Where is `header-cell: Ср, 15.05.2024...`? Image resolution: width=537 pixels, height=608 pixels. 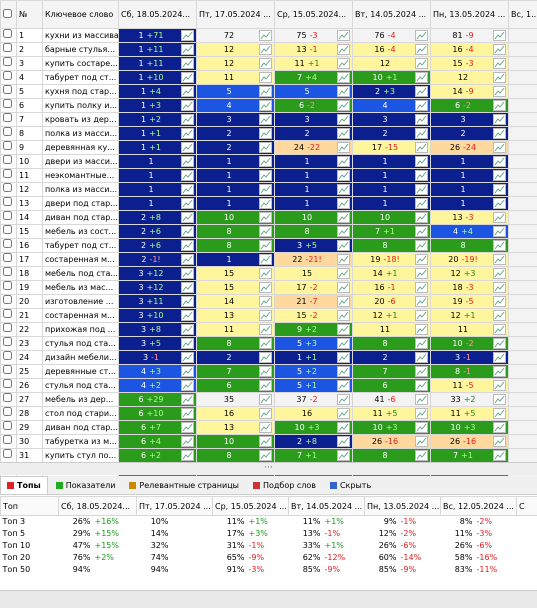 header-cell: Ср, 15.05.2024... is located at coordinates (314, 15).